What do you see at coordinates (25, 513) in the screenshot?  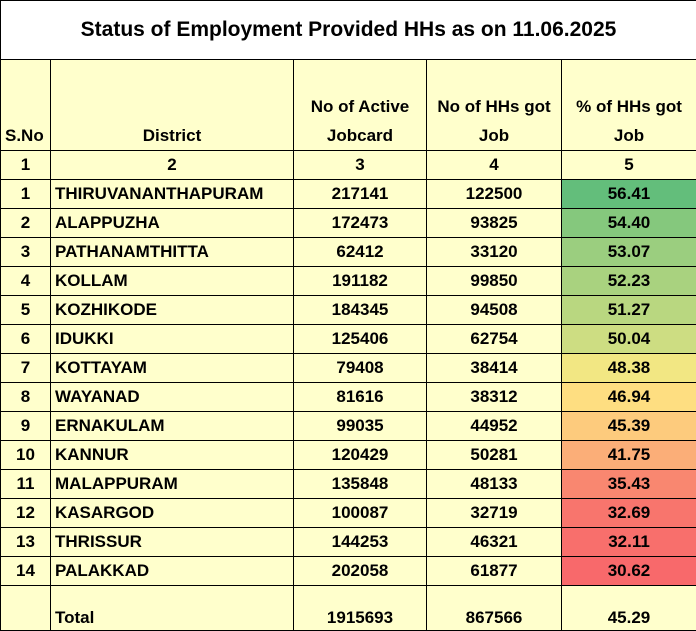 I see `cell-sno: 12` at bounding box center [25, 513].